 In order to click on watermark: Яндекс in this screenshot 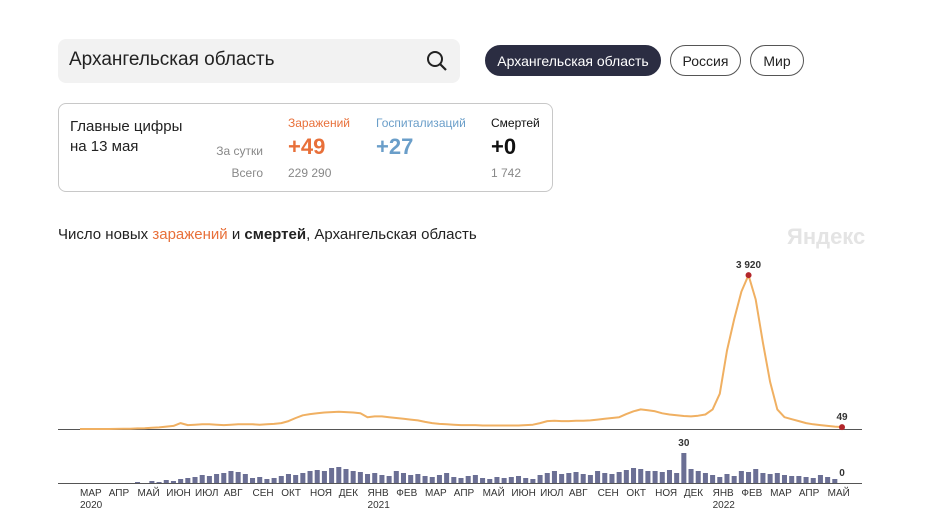, I will do `click(826, 236)`.